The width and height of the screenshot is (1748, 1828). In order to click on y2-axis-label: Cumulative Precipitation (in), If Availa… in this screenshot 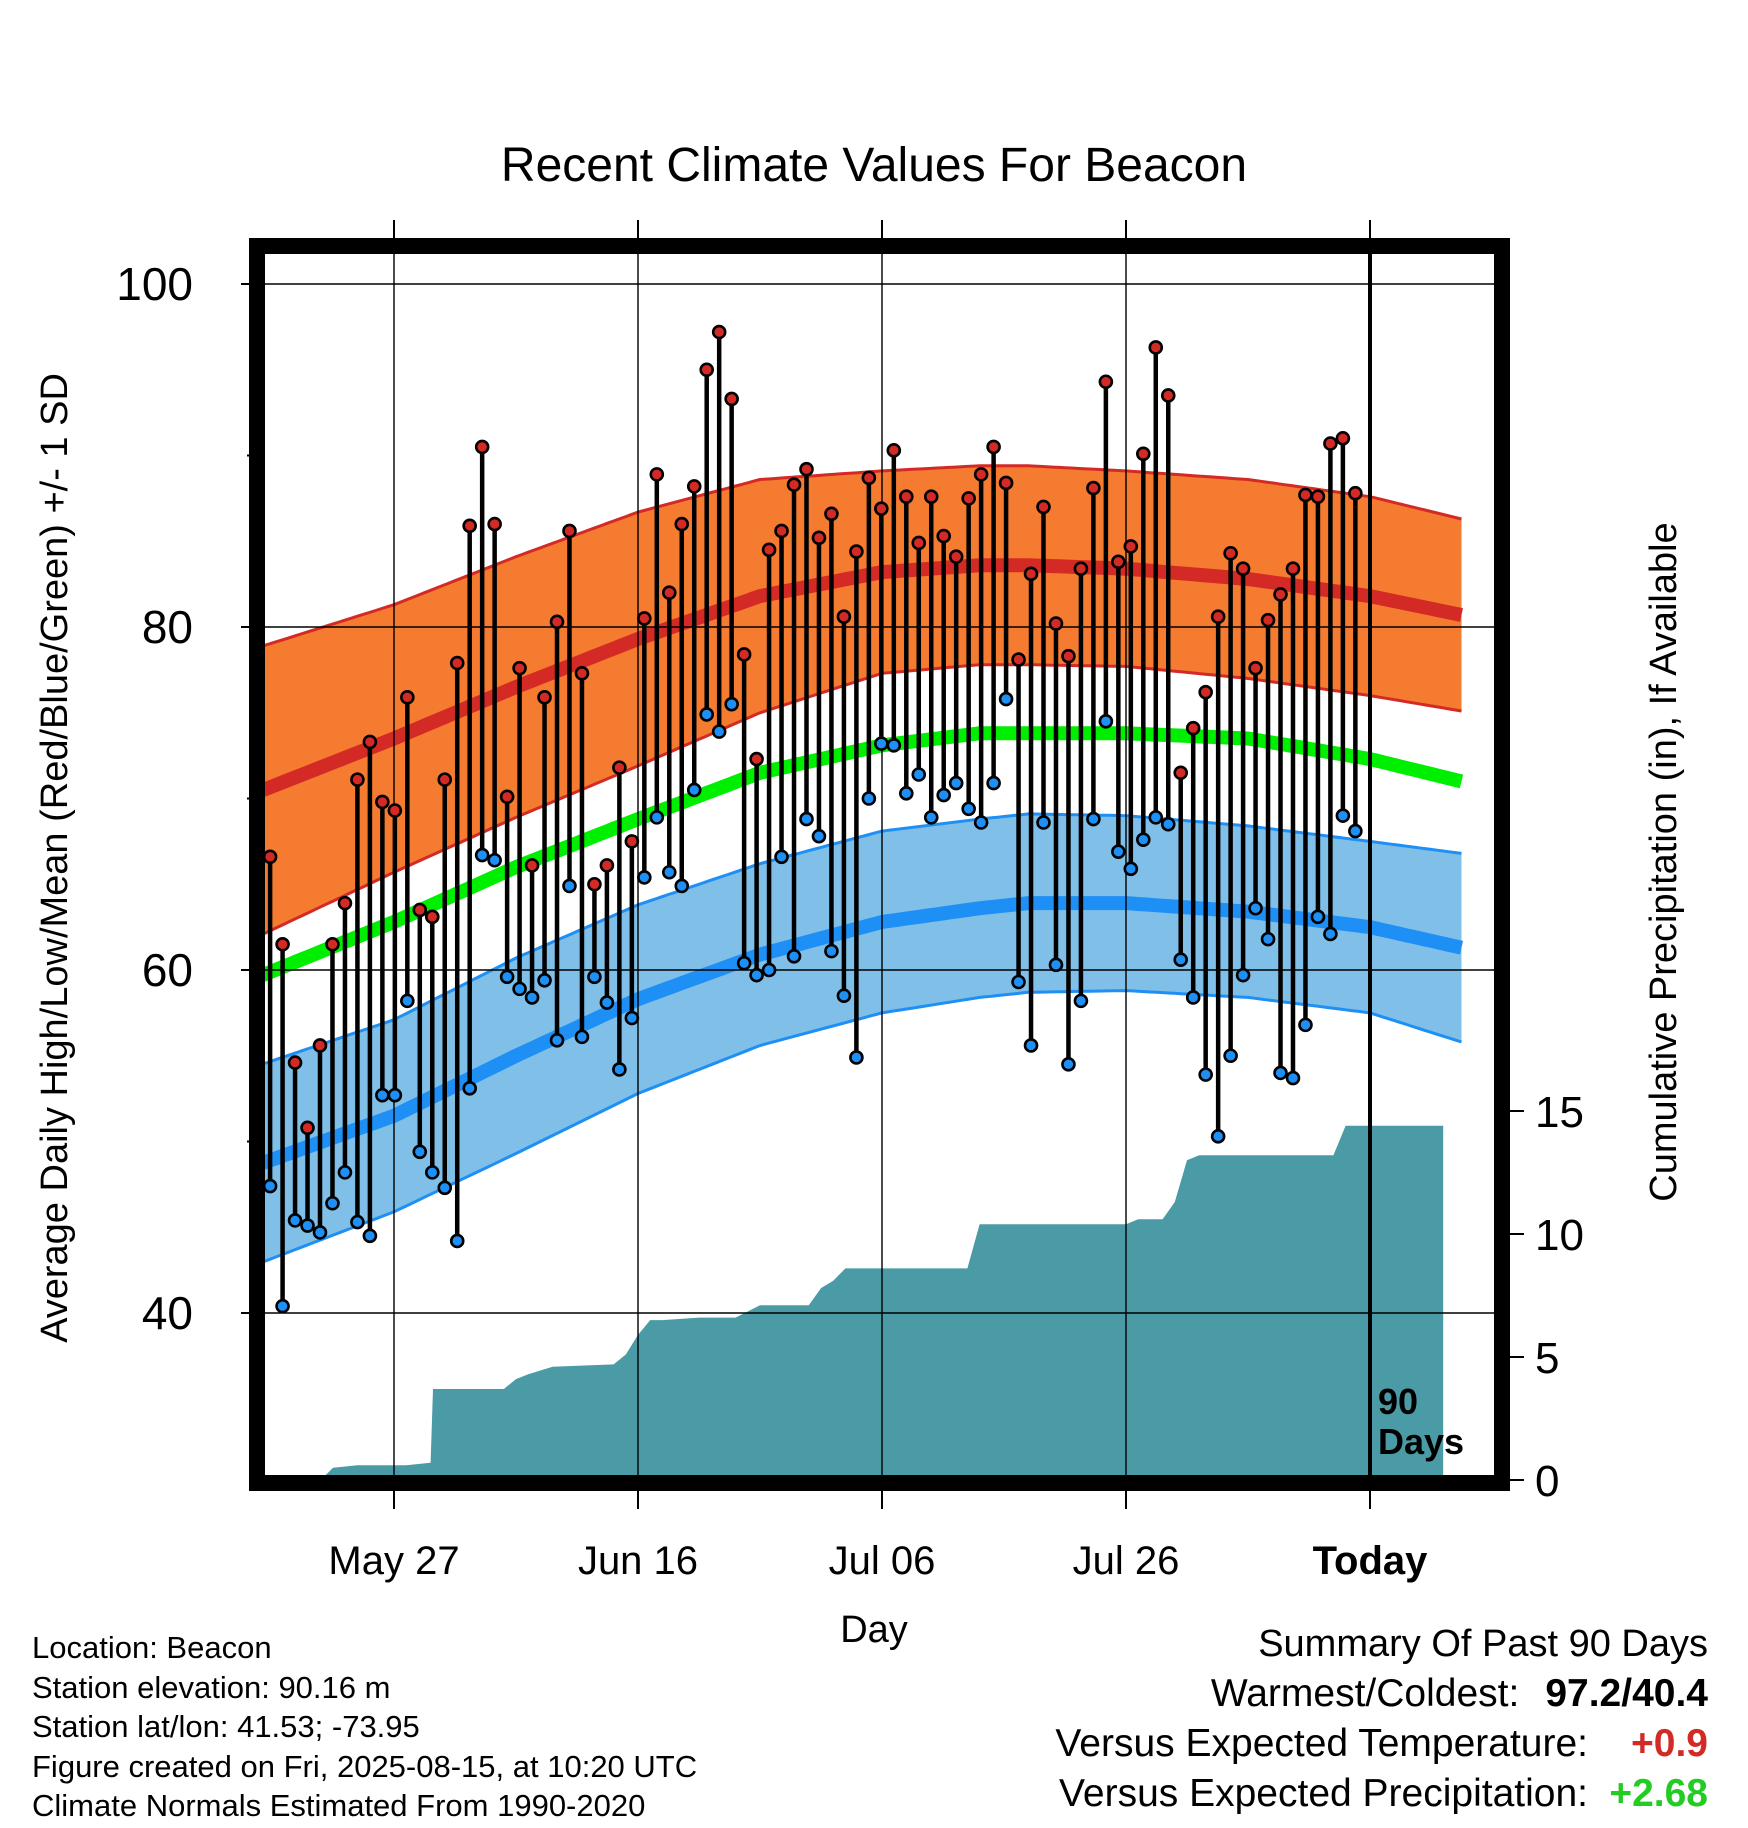, I will do `click(1664, 861)`.